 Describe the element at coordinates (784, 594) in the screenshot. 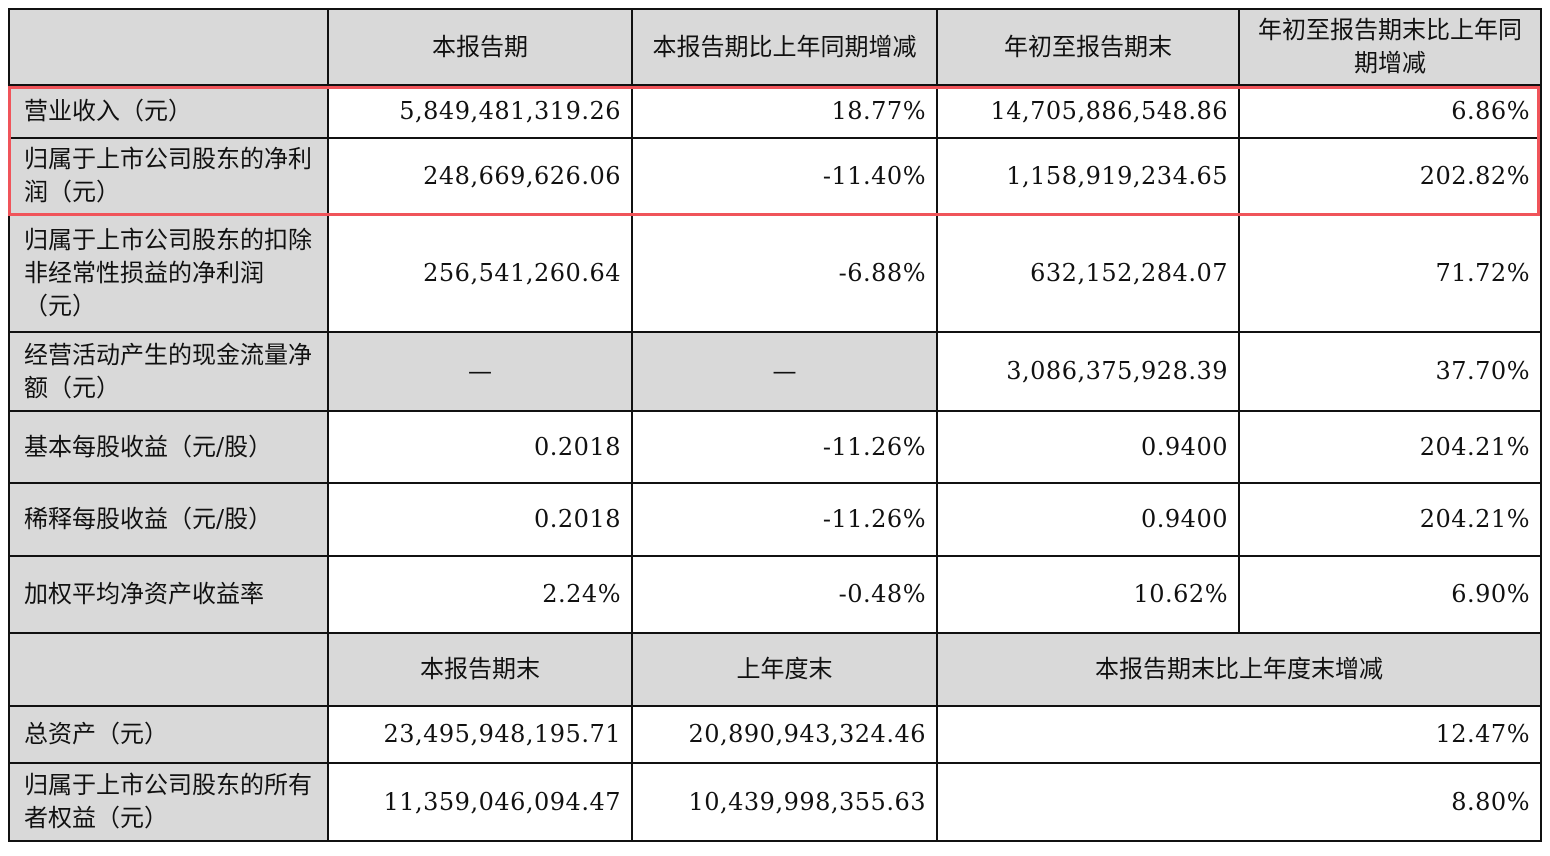

I see `cell: -0.48%` at that location.